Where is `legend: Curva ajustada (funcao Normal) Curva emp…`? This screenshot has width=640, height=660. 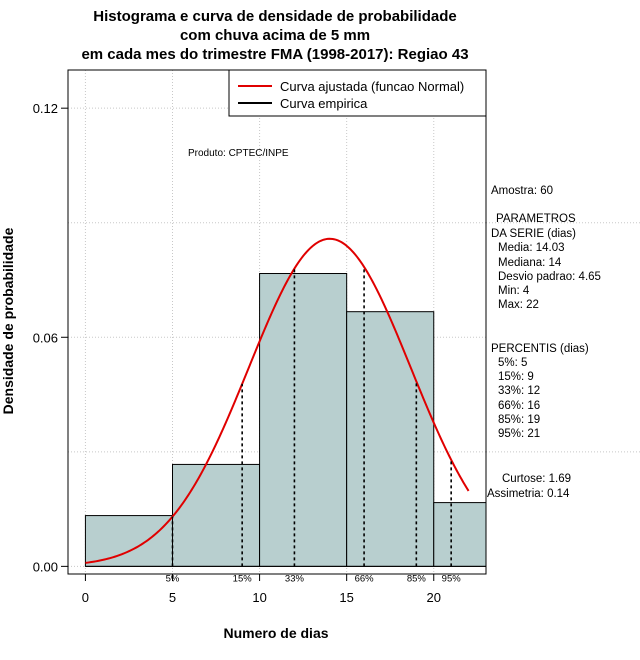 legend: Curva ajustada (funcao Normal) Curva emp… is located at coordinates (357, 93).